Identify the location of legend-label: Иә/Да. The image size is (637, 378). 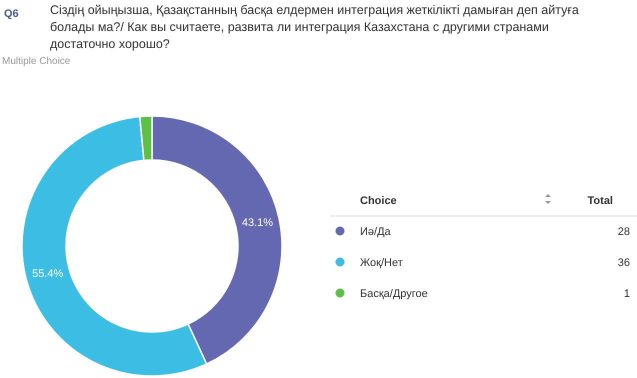
(376, 232).